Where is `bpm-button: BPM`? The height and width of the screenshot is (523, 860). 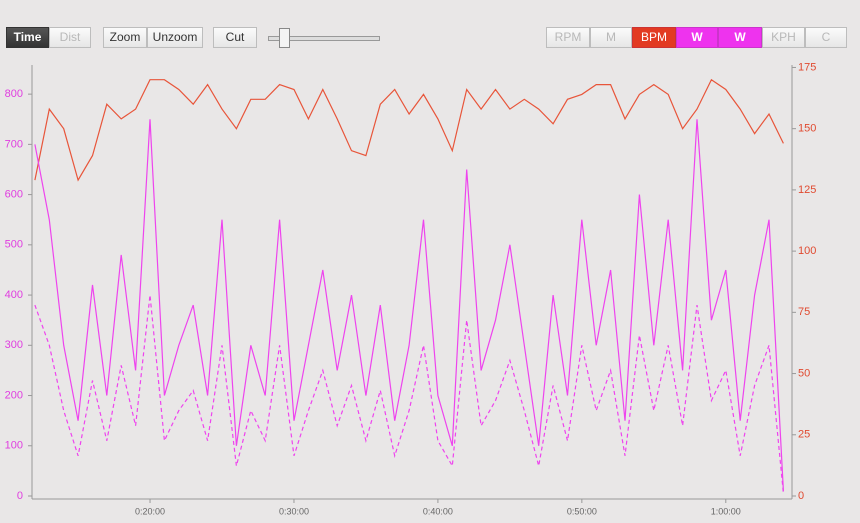
bpm-button: BPM is located at coordinates (654, 37).